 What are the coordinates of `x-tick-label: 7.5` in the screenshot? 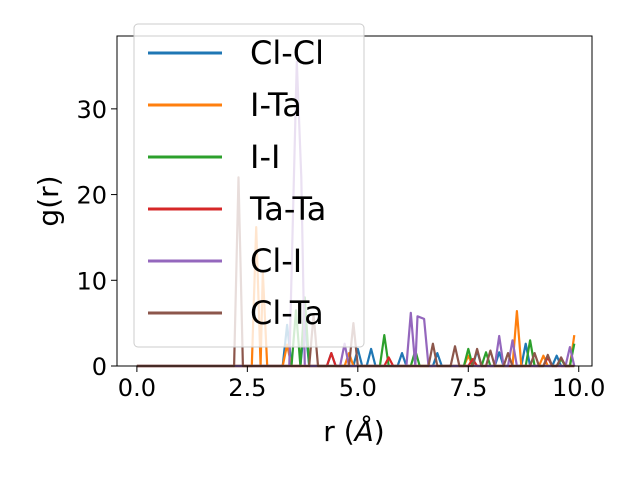 It's located at (468, 388).